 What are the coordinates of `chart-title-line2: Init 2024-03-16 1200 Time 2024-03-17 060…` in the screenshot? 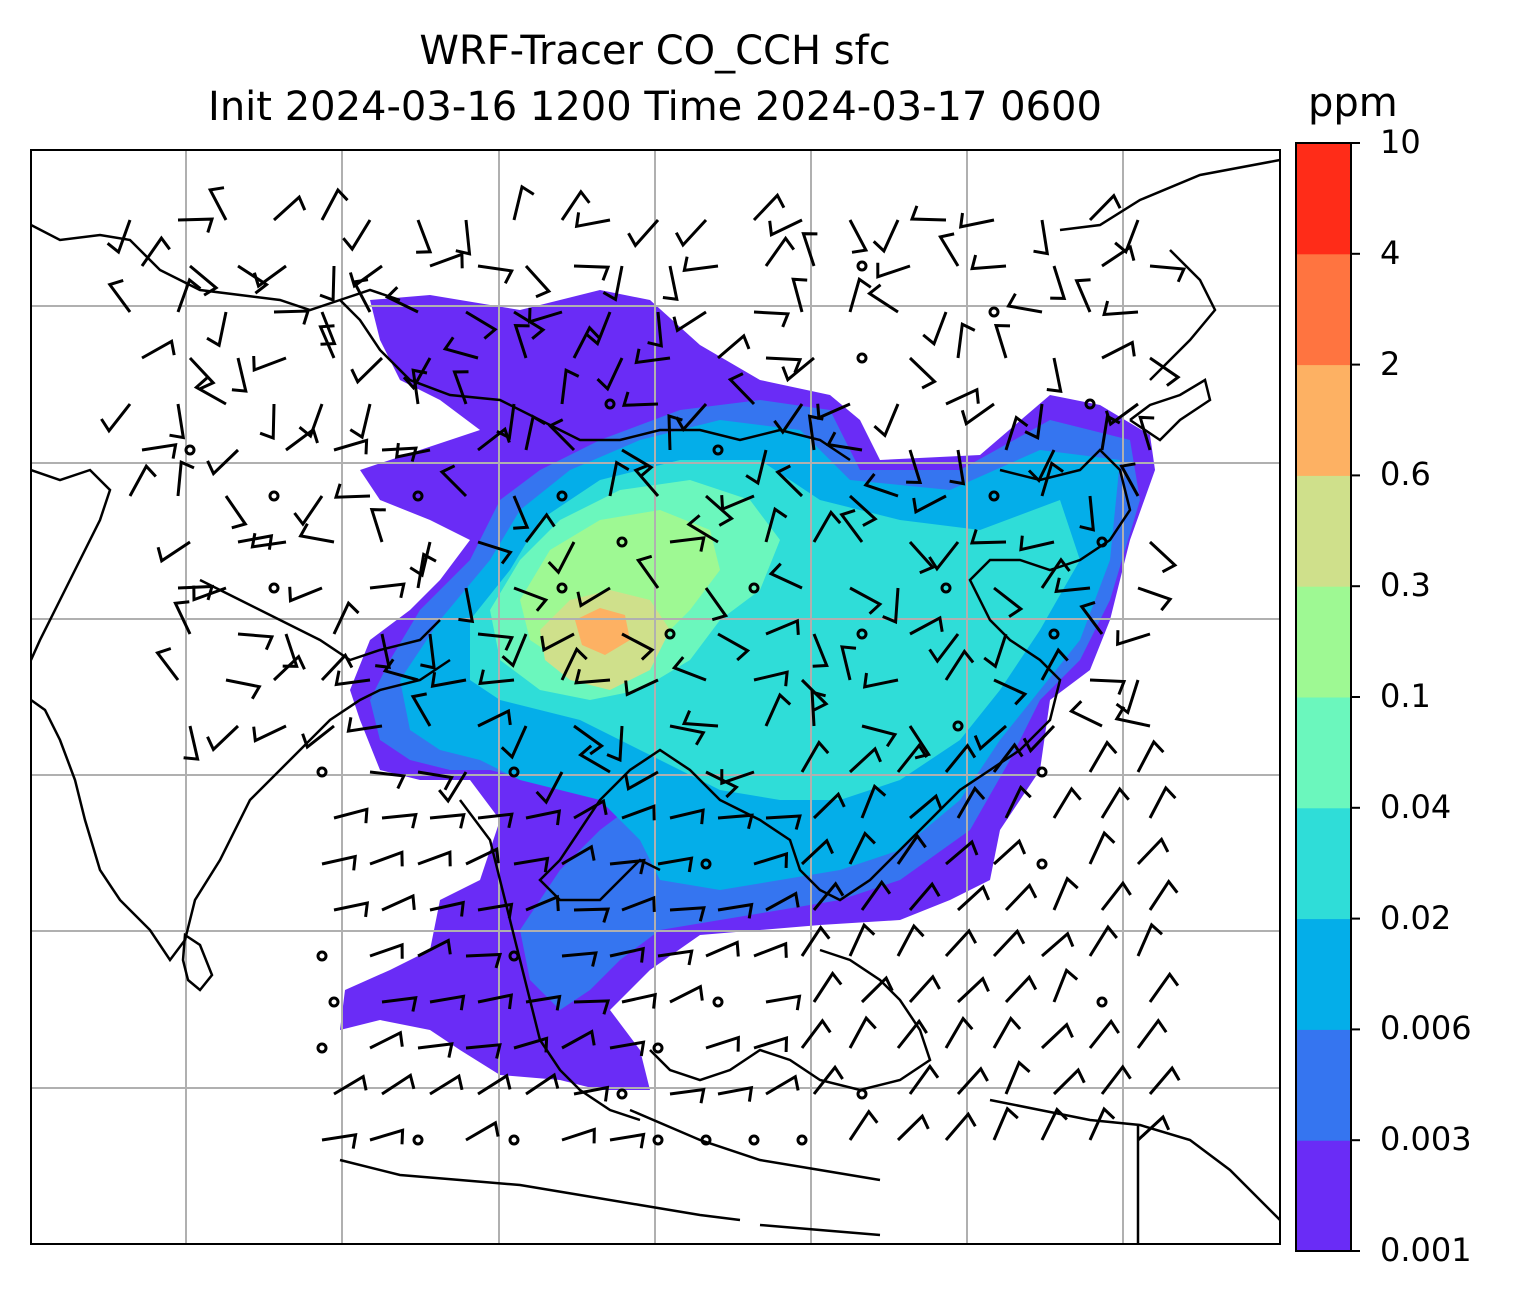 It's located at (655, 107).